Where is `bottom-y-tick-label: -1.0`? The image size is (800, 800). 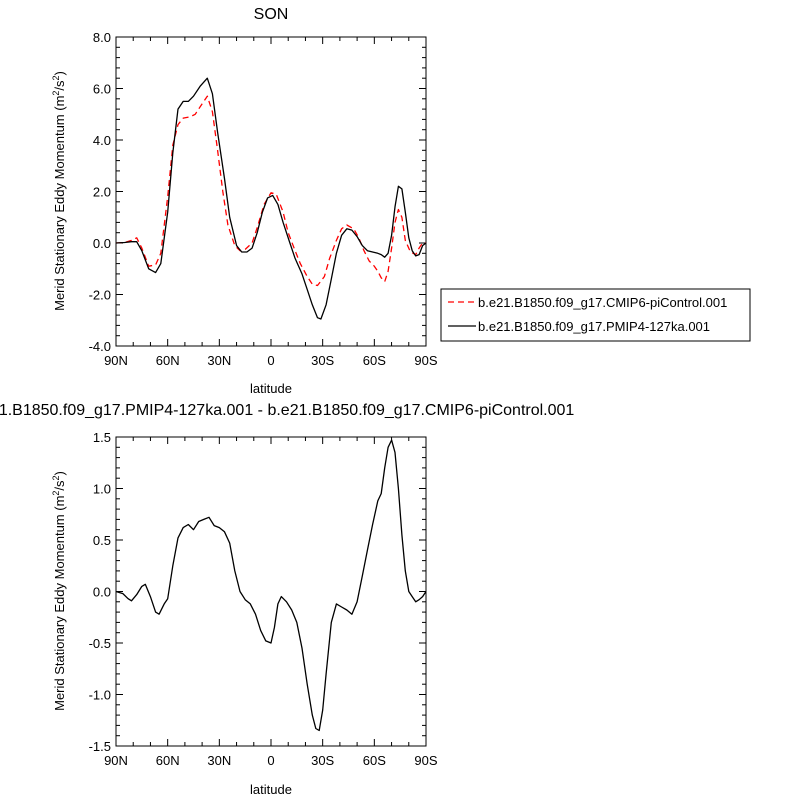
bottom-y-tick-label: -1.0 is located at coordinates (100, 695).